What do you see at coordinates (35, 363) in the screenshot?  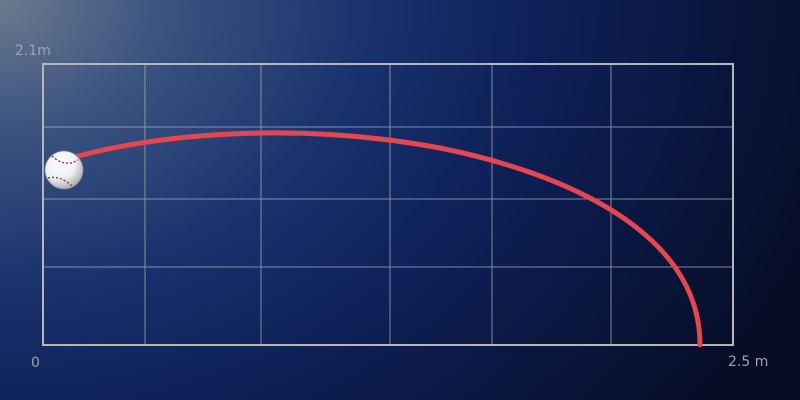 I see `x-axis-min-label: 0` at bounding box center [35, 363].